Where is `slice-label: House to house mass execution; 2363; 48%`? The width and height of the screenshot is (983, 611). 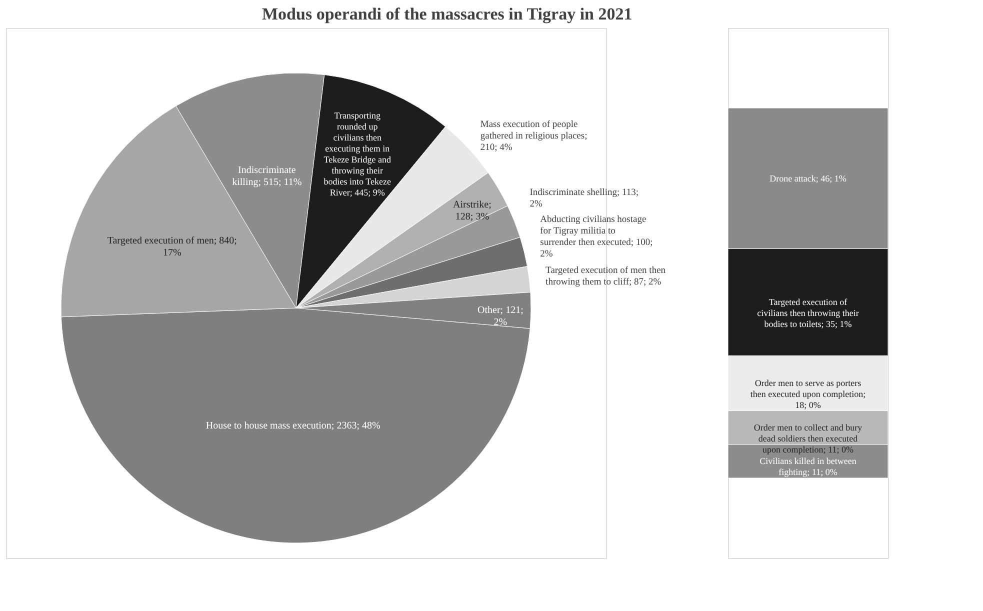 slice-label: House to house mass execution; 2363; 48% is located at coordinates (293, 426).